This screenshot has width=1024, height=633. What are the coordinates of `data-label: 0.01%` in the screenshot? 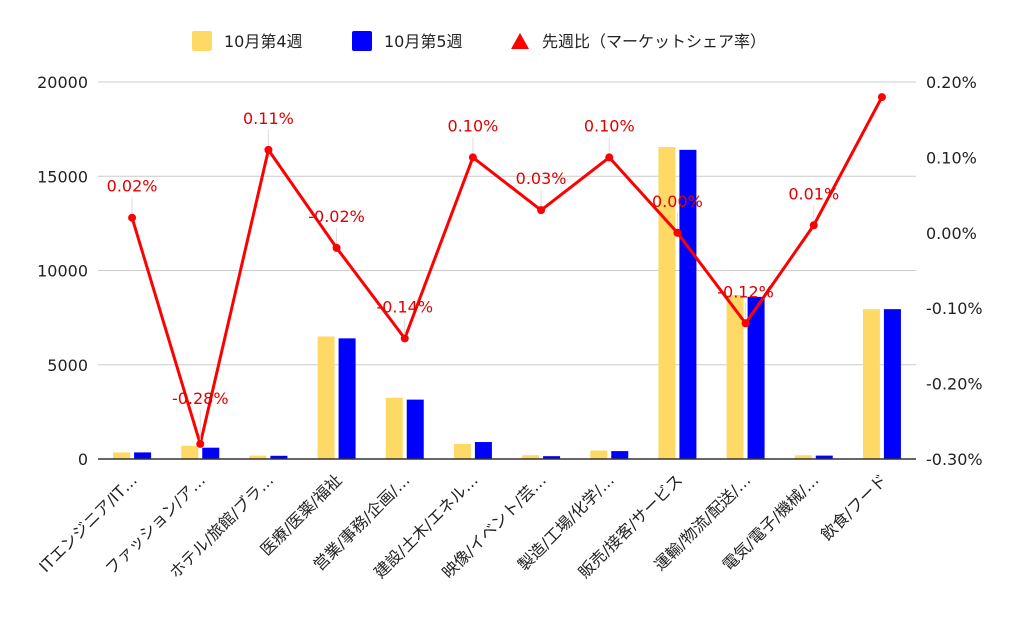 It's located at (813, 193).